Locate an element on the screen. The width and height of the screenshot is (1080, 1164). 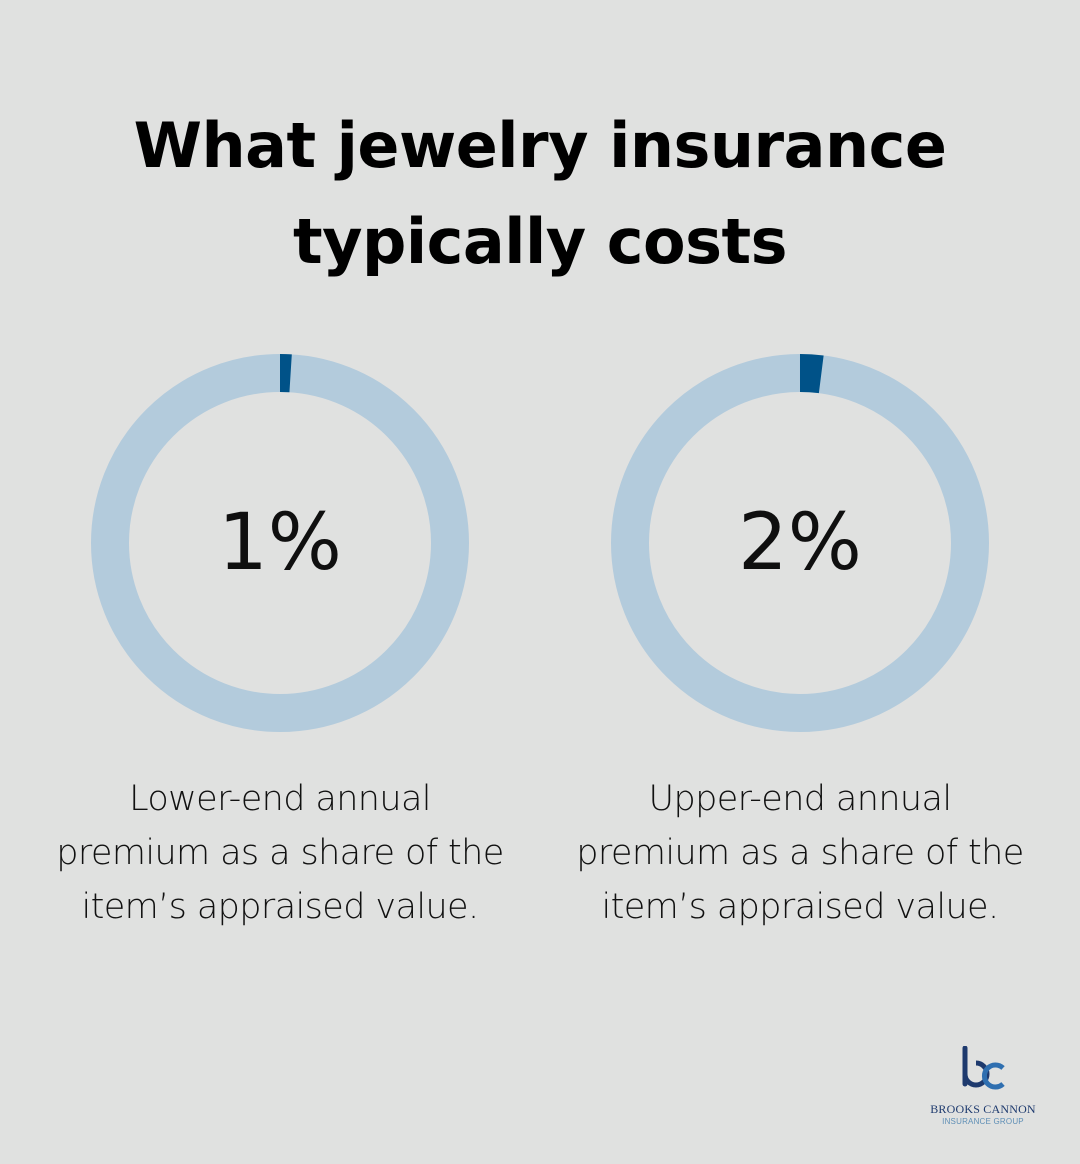
brooks-cannon-logo: BROOKS CANNON INSURANCE GROUP is located at coordinates (983, 1085).